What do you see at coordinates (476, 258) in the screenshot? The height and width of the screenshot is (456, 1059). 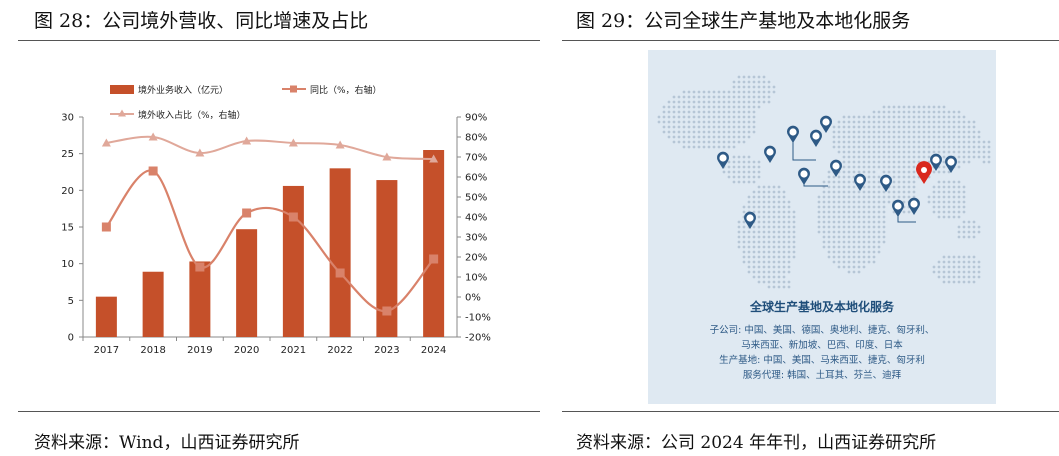 I see `y-right-tick-label: 20%` at bounding box center [476, 258].